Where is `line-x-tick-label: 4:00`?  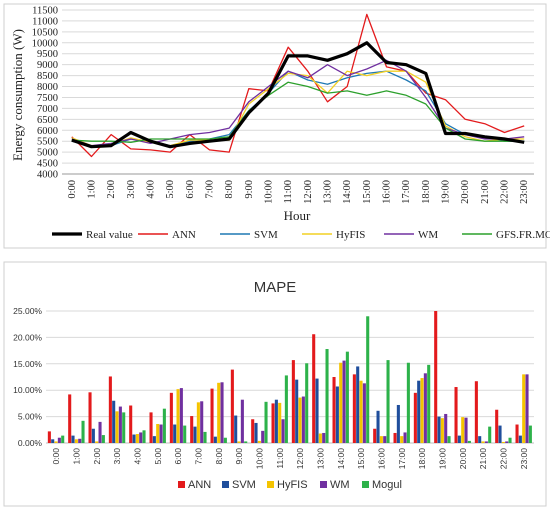 line-x-tick-label: 4:00 is located at coordinates (151, 189).